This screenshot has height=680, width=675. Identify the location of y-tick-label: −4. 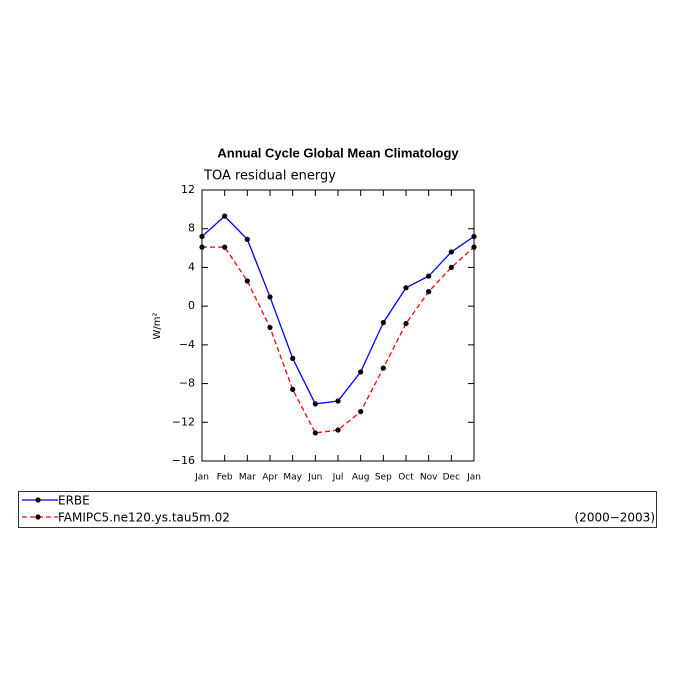
(187, 344).